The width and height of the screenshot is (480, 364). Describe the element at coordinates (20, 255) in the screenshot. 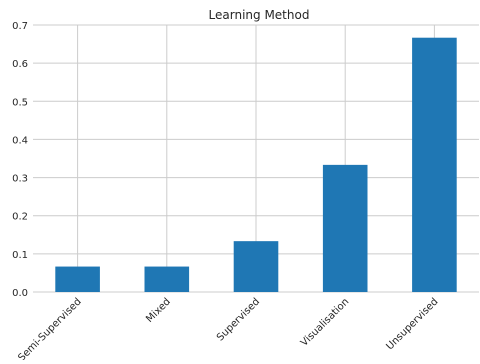

I see `y-tick-label: 0.1` at that location.